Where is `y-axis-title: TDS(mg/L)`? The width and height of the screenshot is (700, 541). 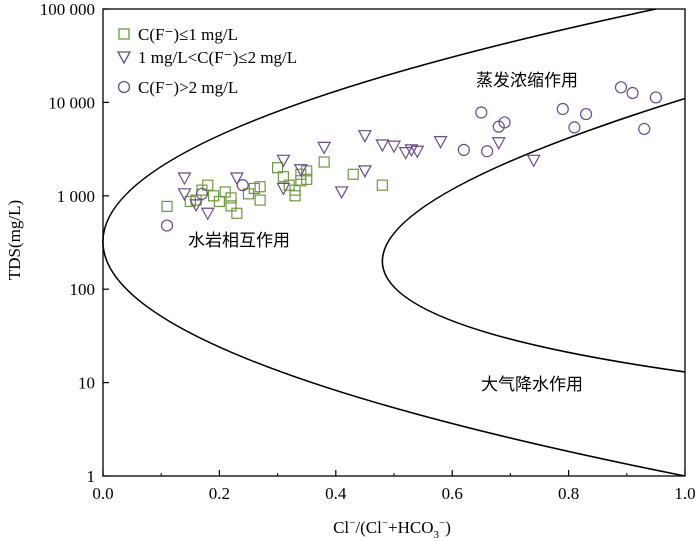
y-axis-title: TDS(mg/L) is located at coordinates (14, 240).